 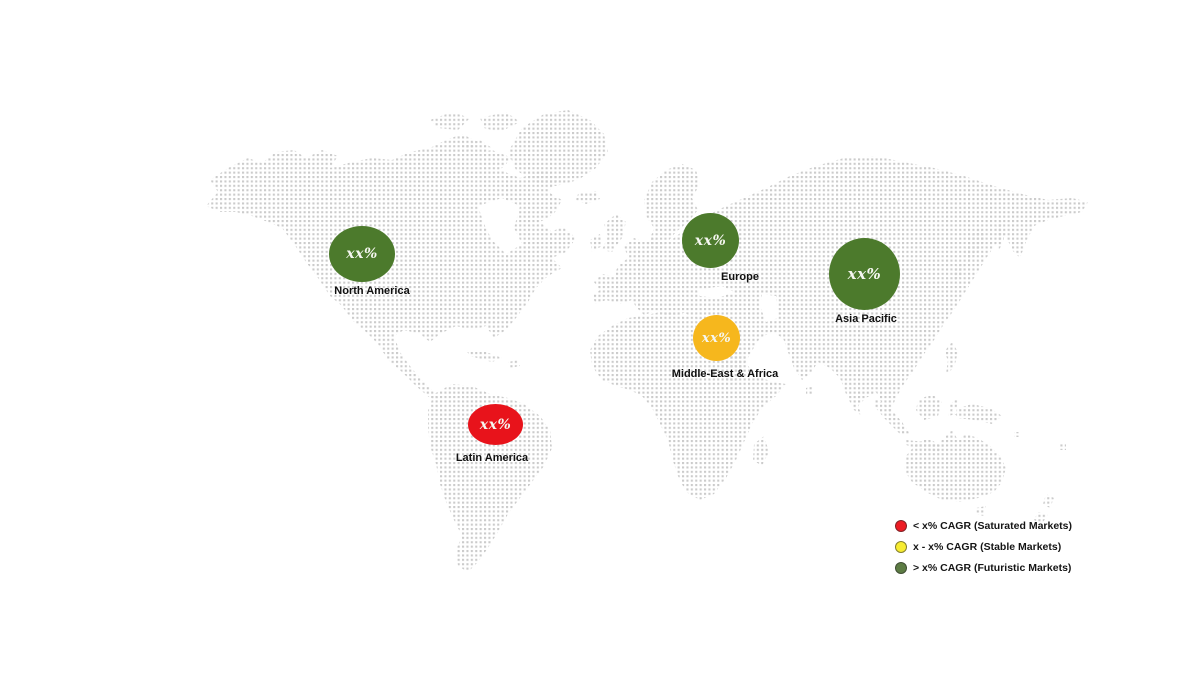 I want to click on madagascar, so click(x=761, y=451).